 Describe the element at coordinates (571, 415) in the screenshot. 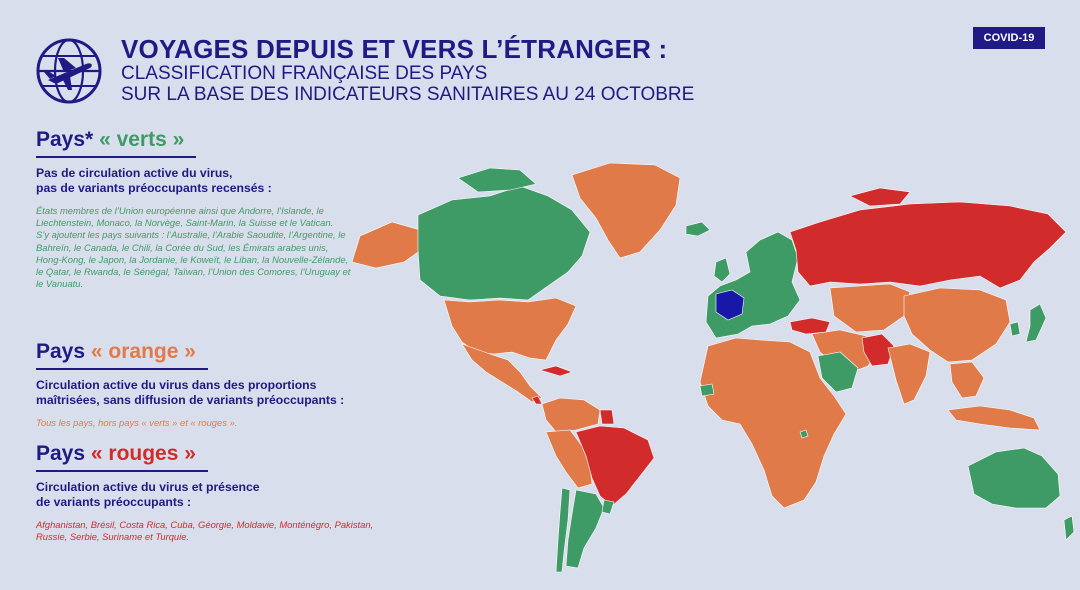

I see `map-region-colombia-venezuela` at that location.